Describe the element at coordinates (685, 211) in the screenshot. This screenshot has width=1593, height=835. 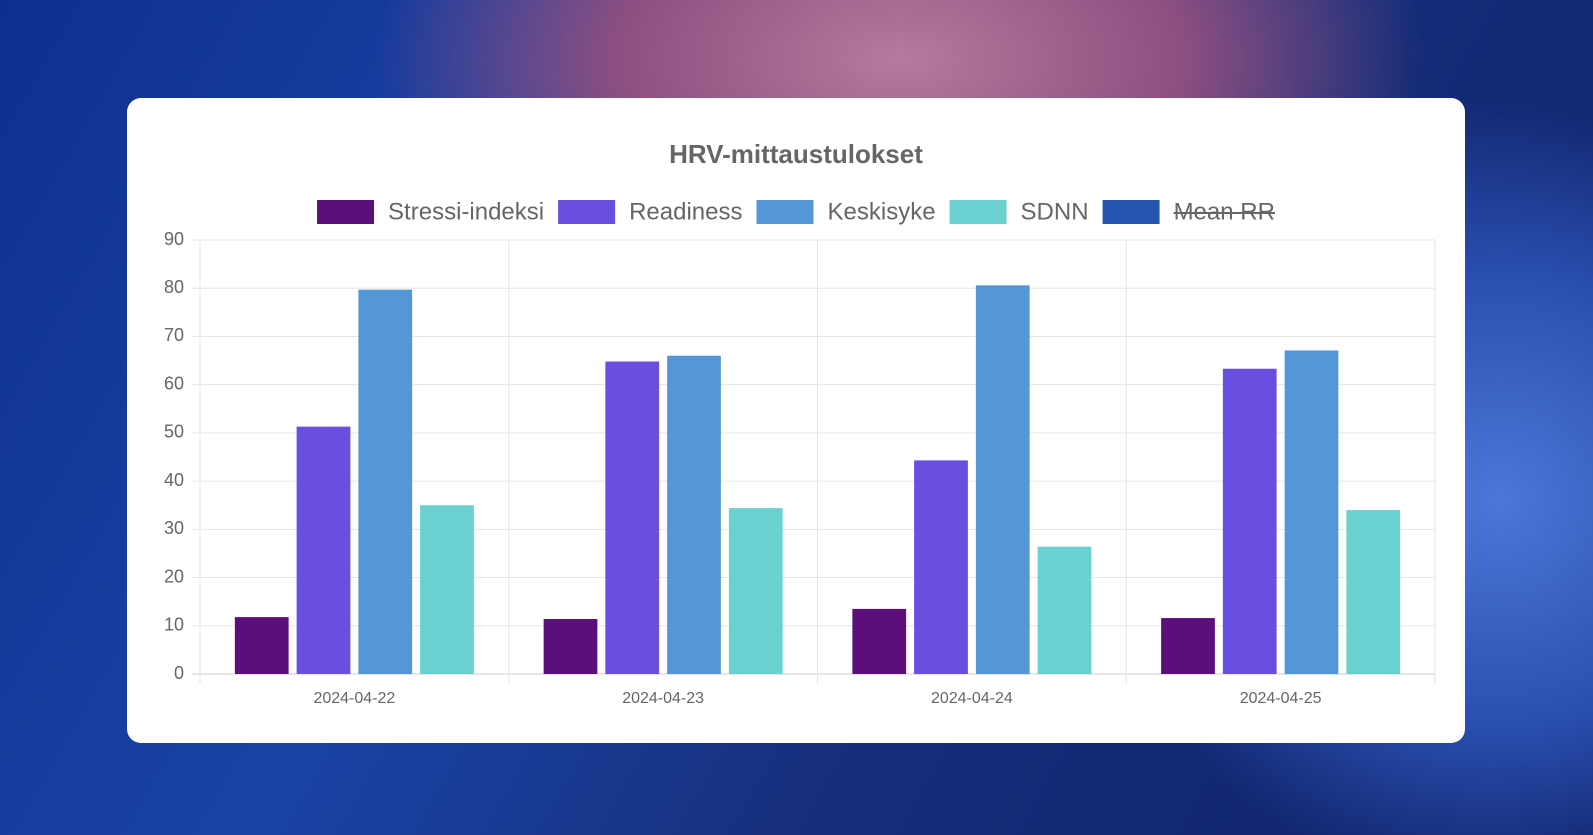
I see `legend-label: Readiness` at that location.